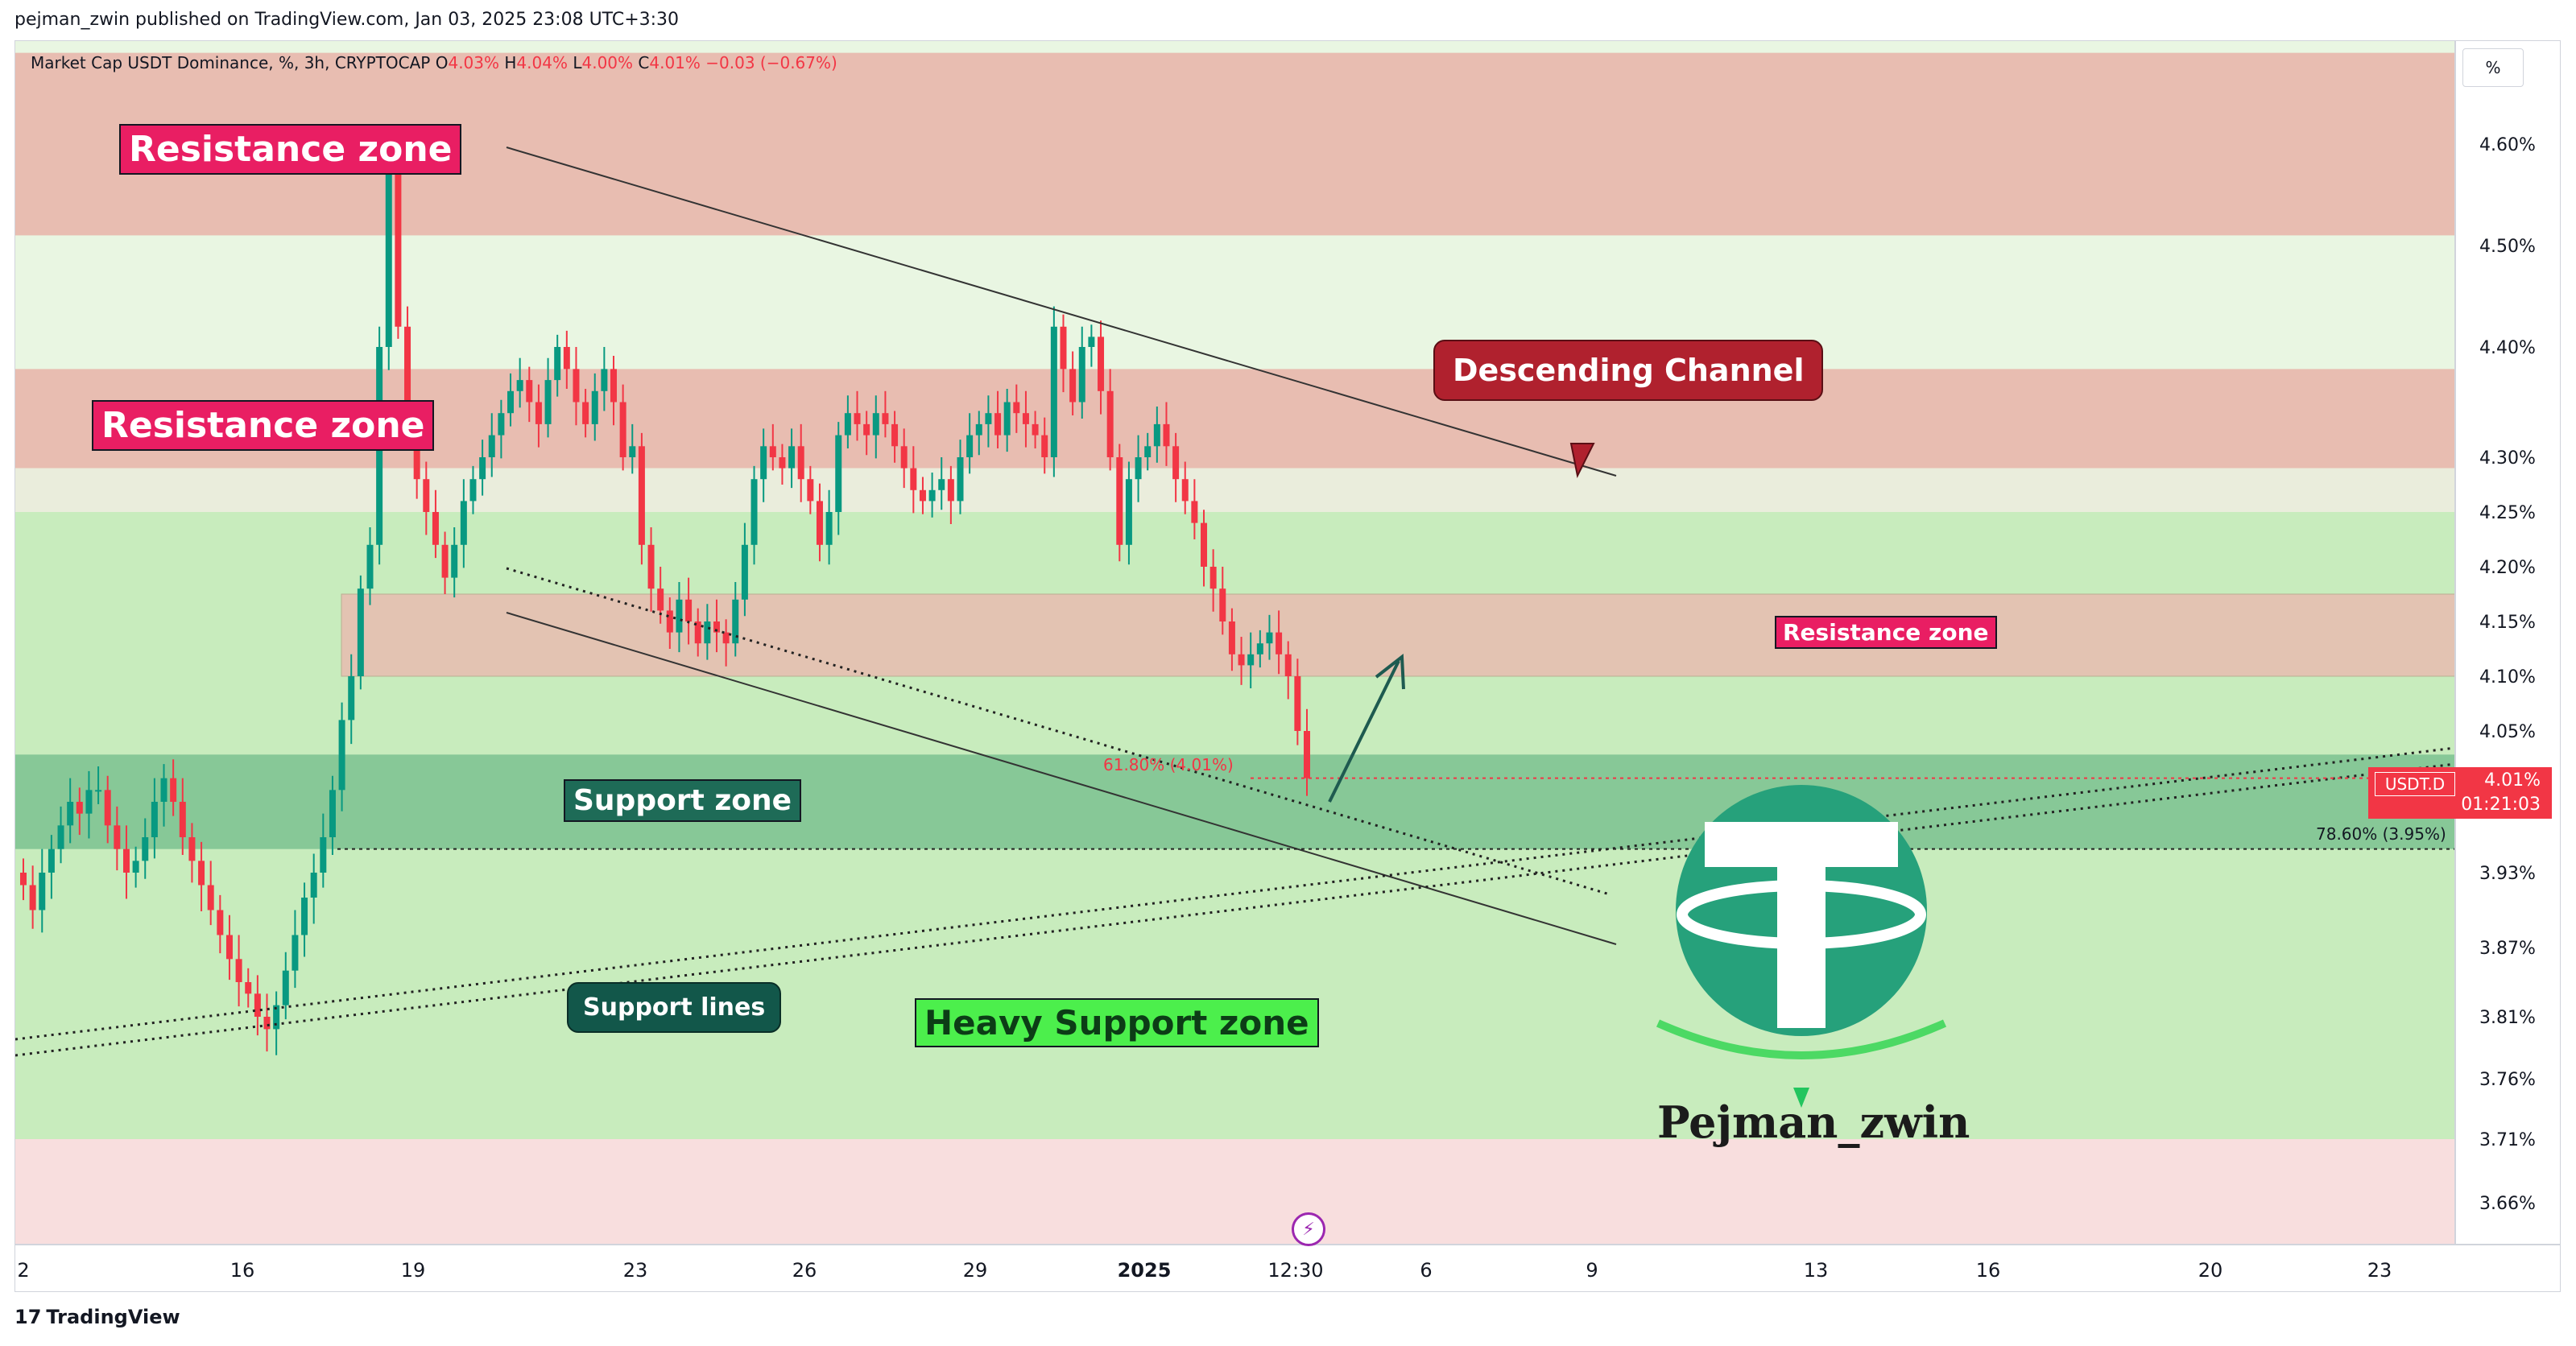 The height and width of the screenshot is (1346, 2576). I want to click on percent-scale-button: %, so click(2493, 67).